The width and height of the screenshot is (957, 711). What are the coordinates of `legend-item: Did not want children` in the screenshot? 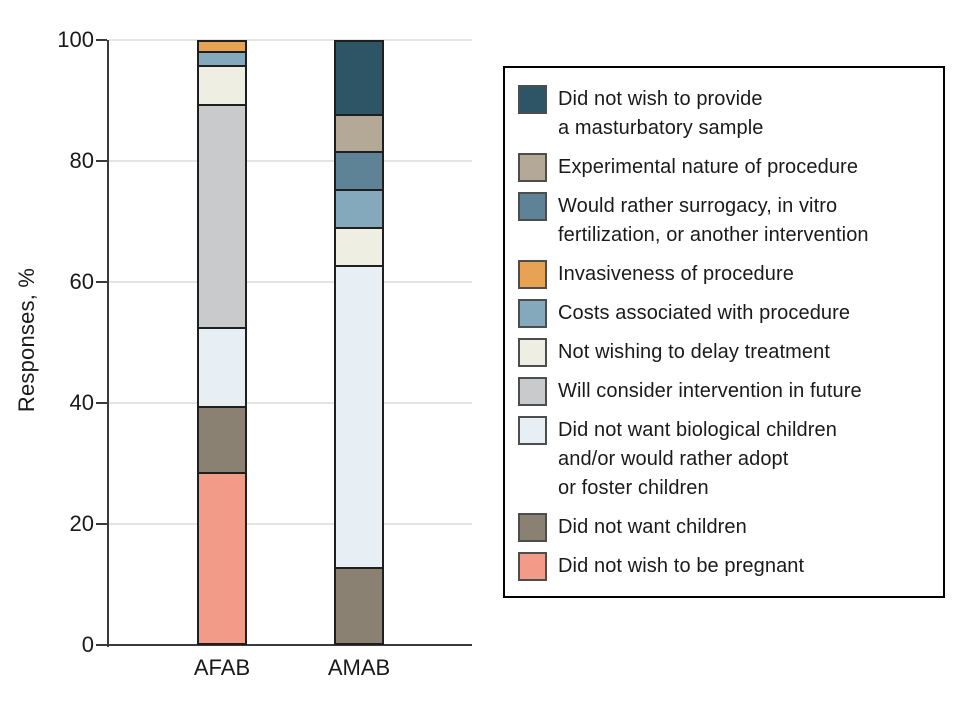 It's located at (724, 527).